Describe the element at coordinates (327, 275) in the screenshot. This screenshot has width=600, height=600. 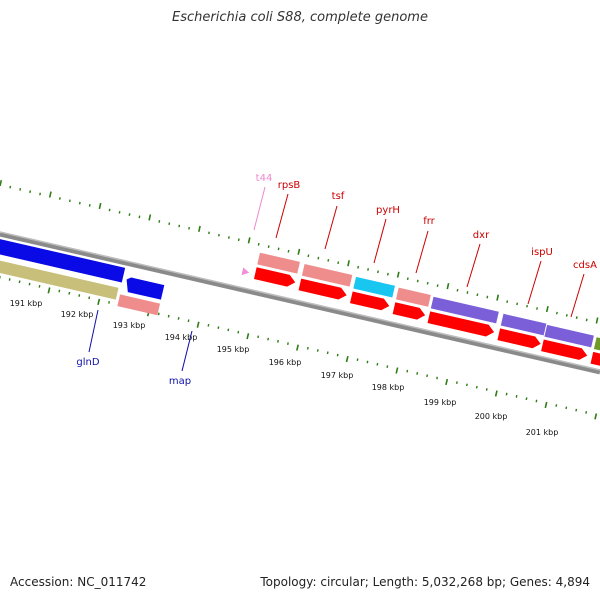
I see `gene-box-tsf` at that location.